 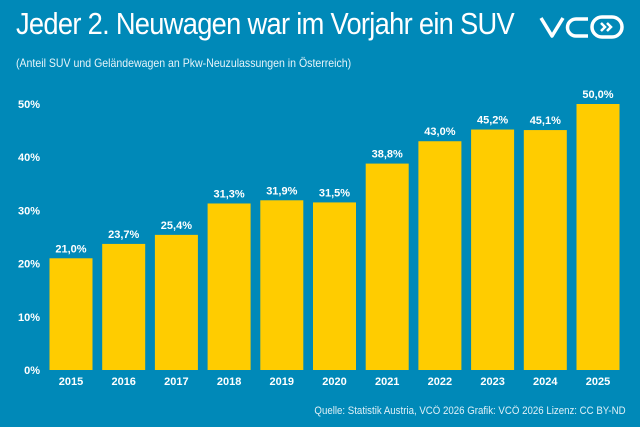 What do you see at coordinates (29, 265) in the screenshot?
I see `y-tick-label: 20%` at bounding box center [29, 265].